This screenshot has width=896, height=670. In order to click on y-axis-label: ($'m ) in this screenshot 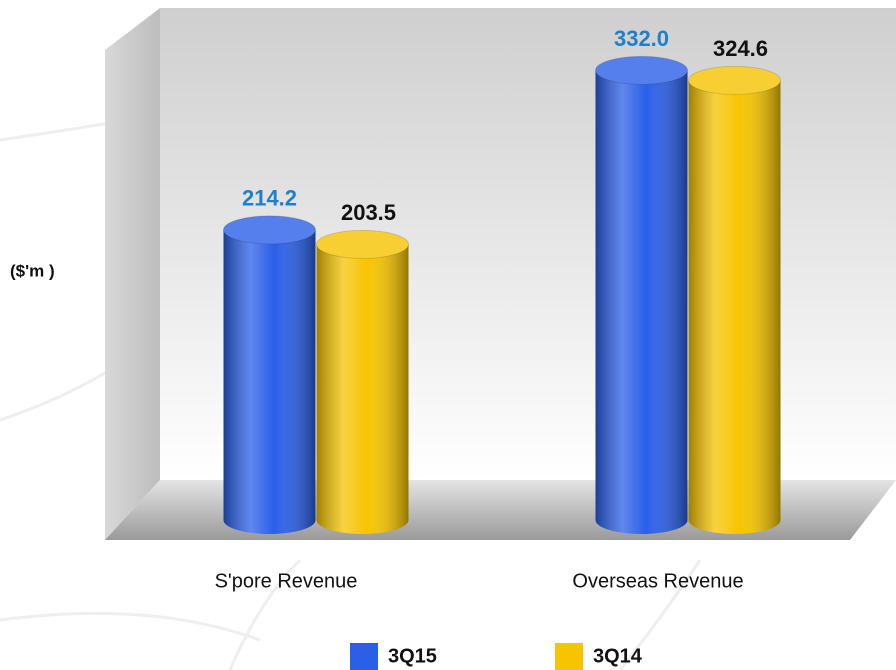, I will do `click(32, 270)`.